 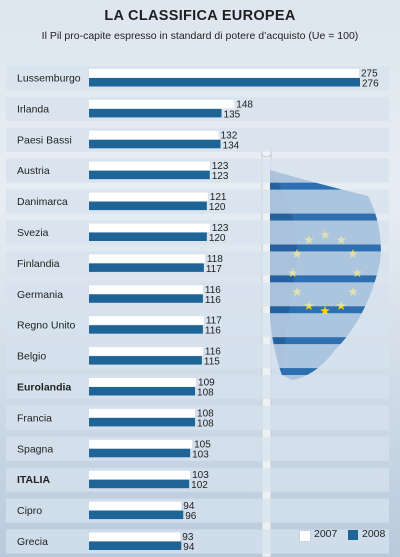 What do you see at coordinates (213, 300) in the screenshot?
I see `value-label-2008-germania: 116` at bounding box center [213, 300].